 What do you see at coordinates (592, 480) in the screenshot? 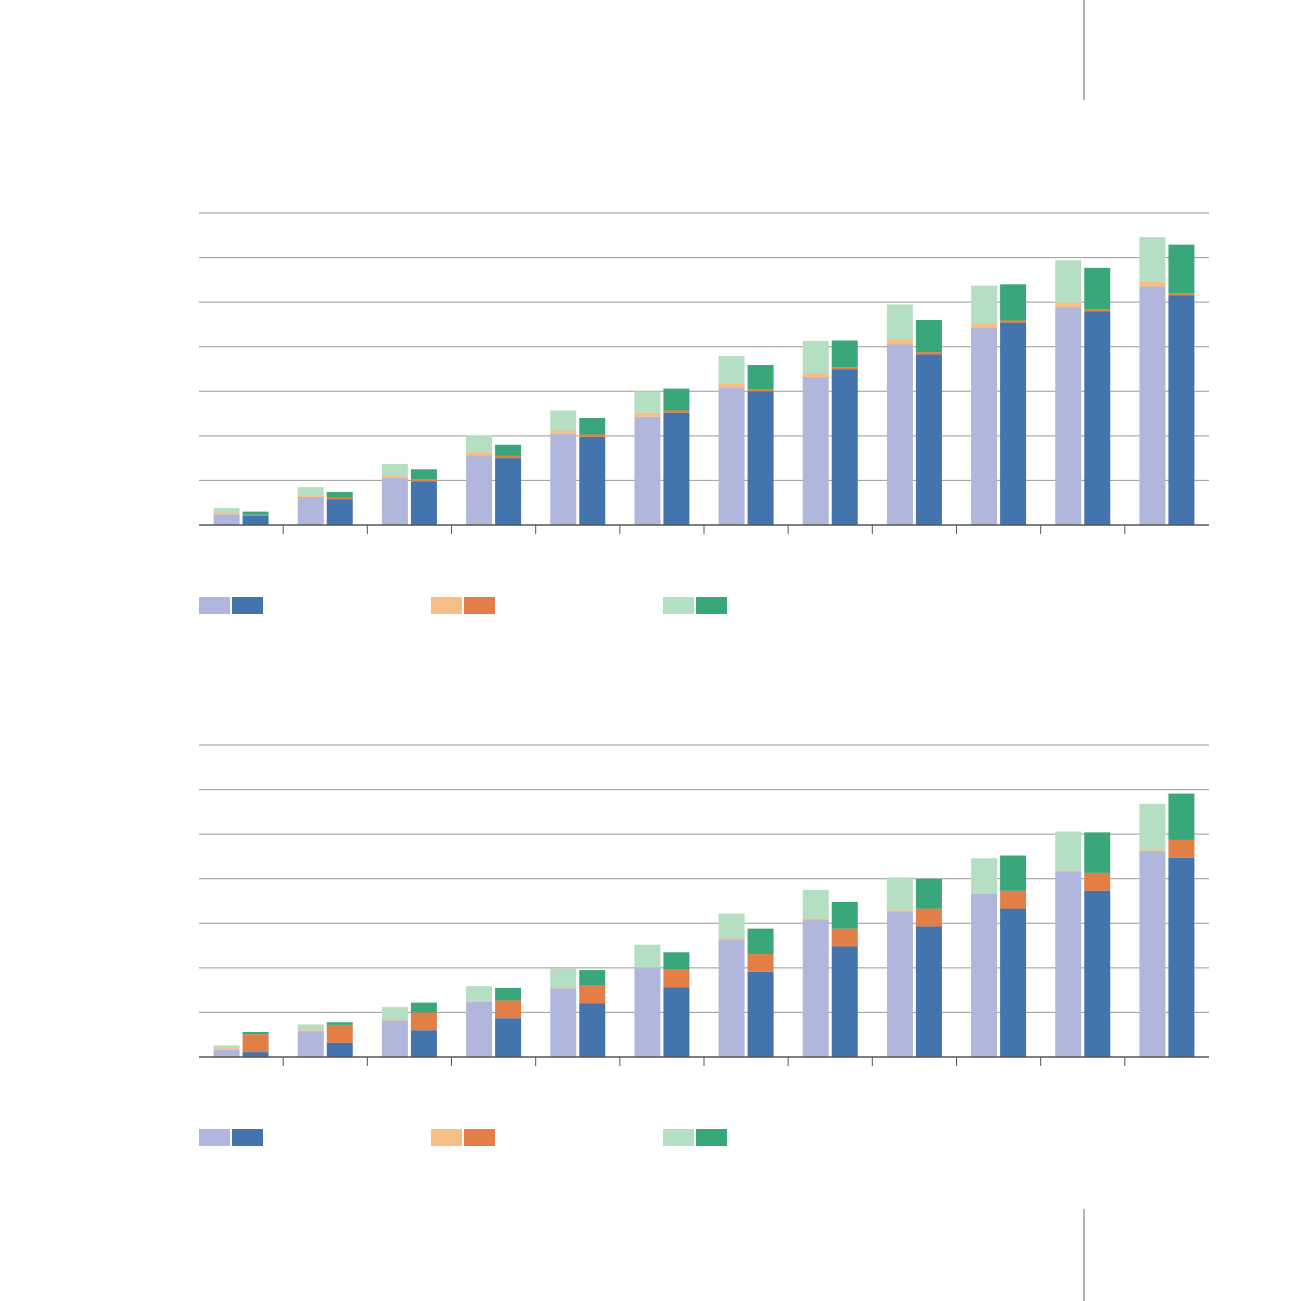
I see `bar-right-5-base` at bounding box center [592, 480].